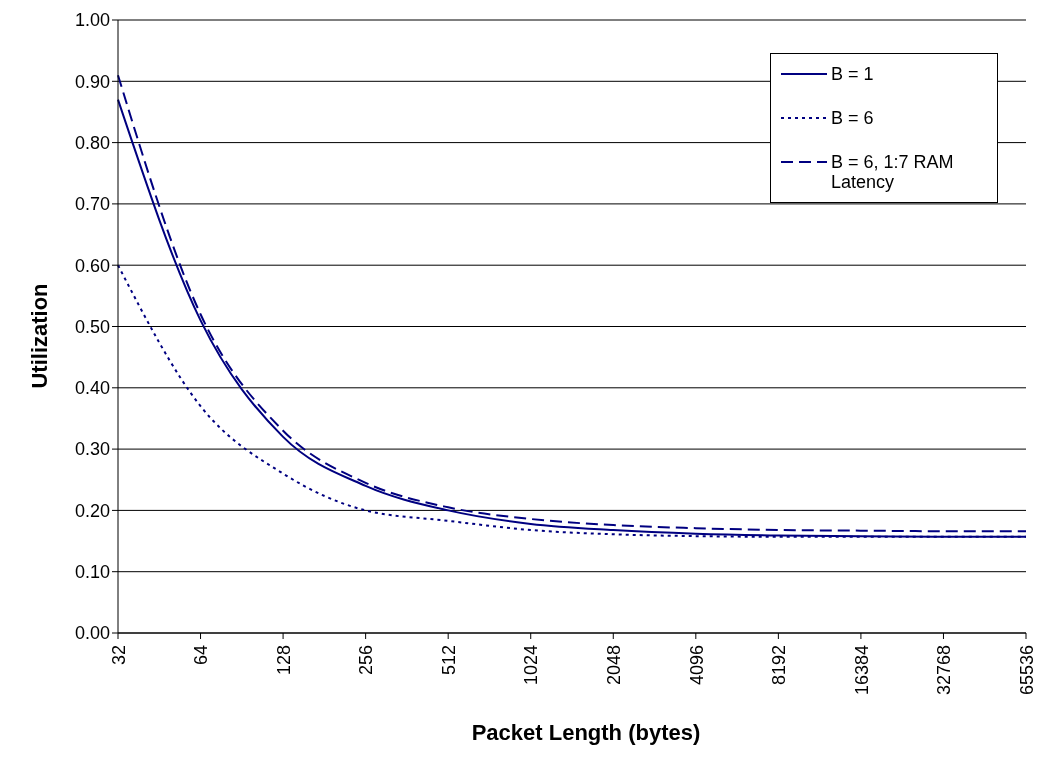 This screenshot has height=767, width=1039. Describe the element at coordinates (586, 733) in the screenshot. I see `x-axis-title: Packet Length (bytes)` at that location.